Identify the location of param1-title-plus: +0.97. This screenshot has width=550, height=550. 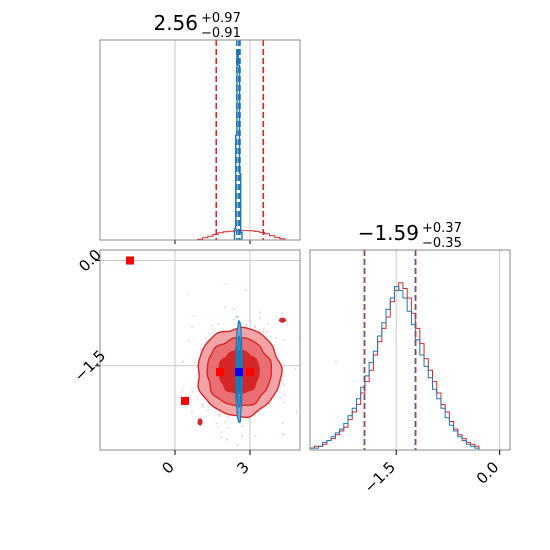
(221, 18).